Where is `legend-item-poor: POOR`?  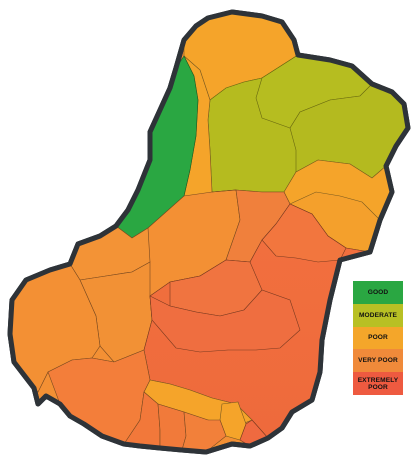 legend-item-poor: POOR is located at coordinates (378, 338).